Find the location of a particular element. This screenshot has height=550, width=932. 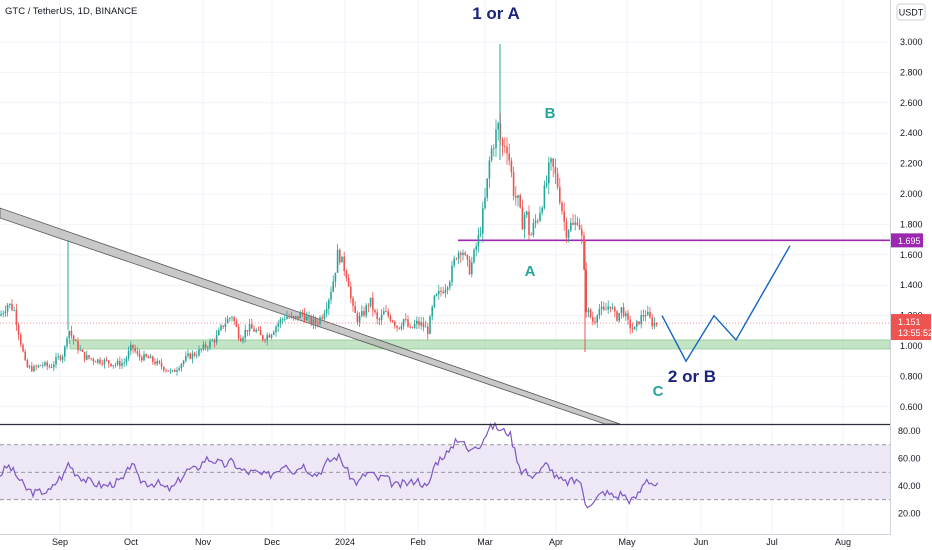

time-tick-label: Mar is located at coordinates (485, 542).